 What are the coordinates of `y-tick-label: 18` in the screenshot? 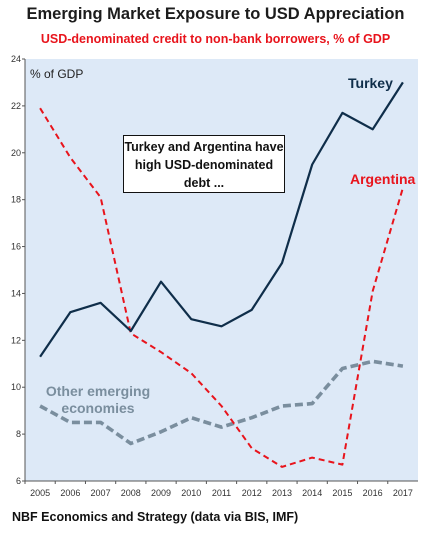 It's located at (16, 200).